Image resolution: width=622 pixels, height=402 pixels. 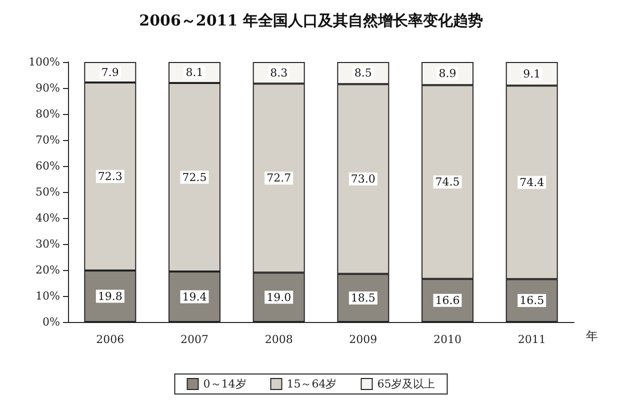 What do you see at coordinates (532, 301) in the screenshot?
I see `data-label: 16.5` at bounding box center [532, 301].